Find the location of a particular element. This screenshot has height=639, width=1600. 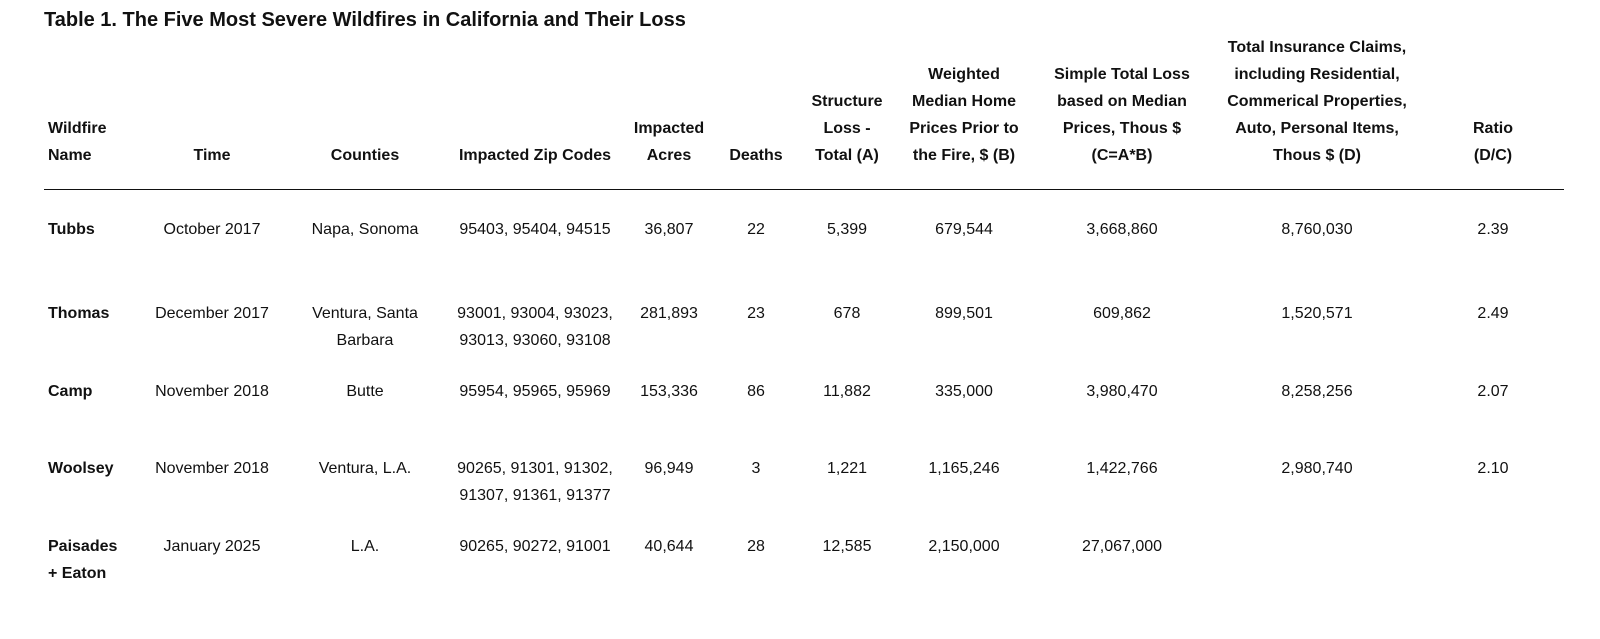

cell-insurance-claims: 8,258,256 is located at coordinates (1317, 391).